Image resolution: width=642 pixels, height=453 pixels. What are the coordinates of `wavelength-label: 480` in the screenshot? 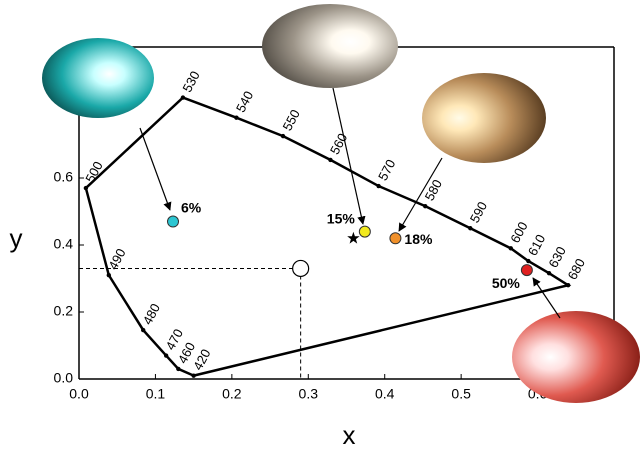 It's located at (151, 314).